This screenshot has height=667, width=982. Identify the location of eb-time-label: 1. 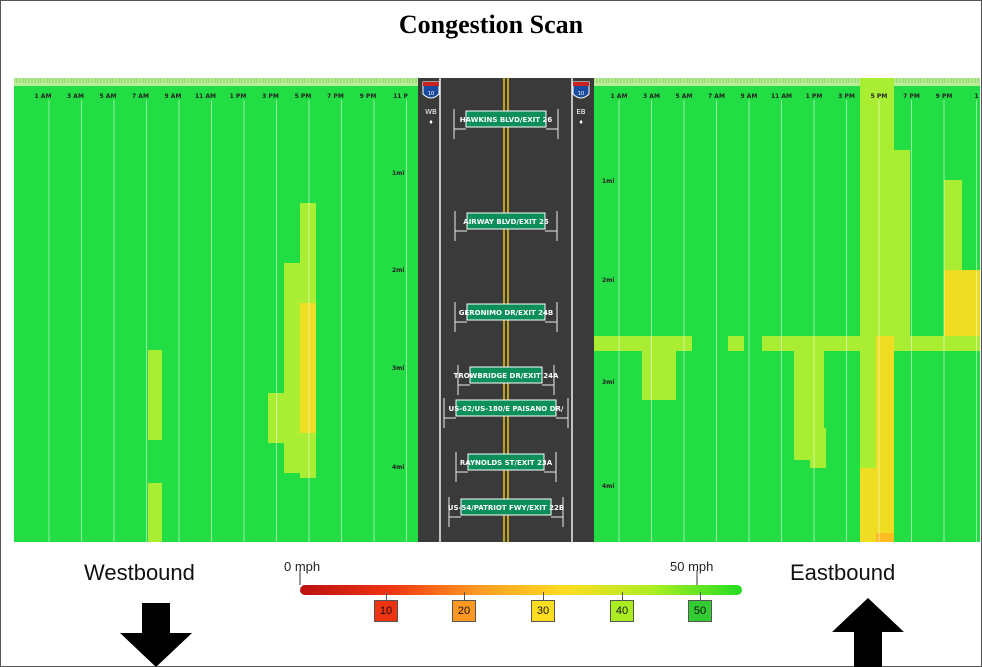
(976, 96).